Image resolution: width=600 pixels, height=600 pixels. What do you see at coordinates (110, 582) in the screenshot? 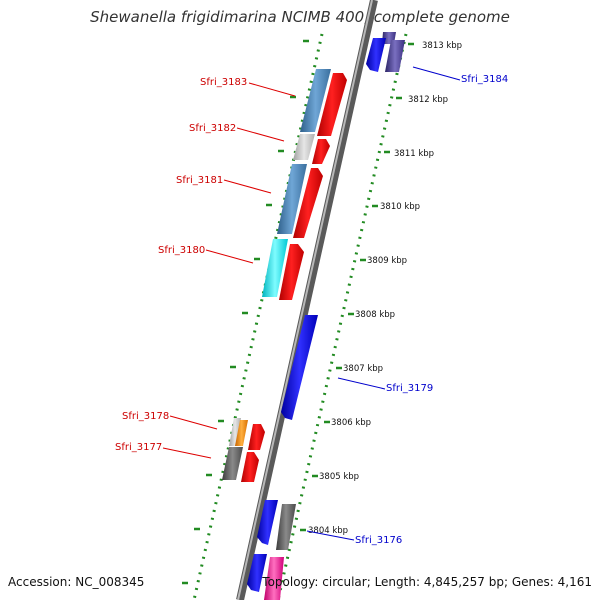
I see `accession-value: NC_008345` at bounding box center [110, 582].